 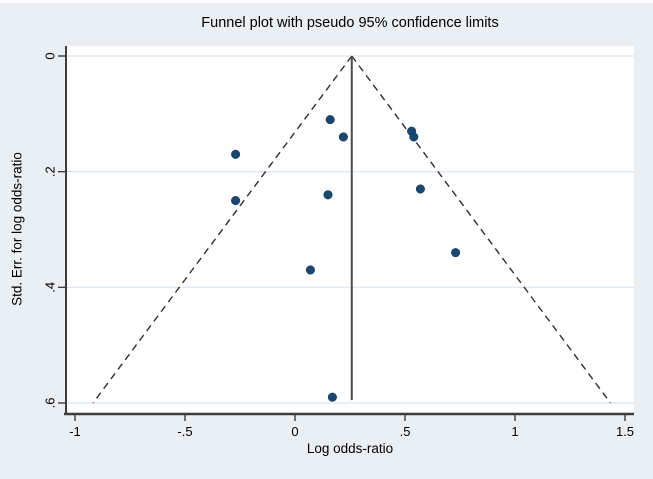 What do you see at coordinates (17, 229) in the screenshot?
I see `y-axis-title: Std. Err. for log odds-ratio` at bounding box center [17, 229].